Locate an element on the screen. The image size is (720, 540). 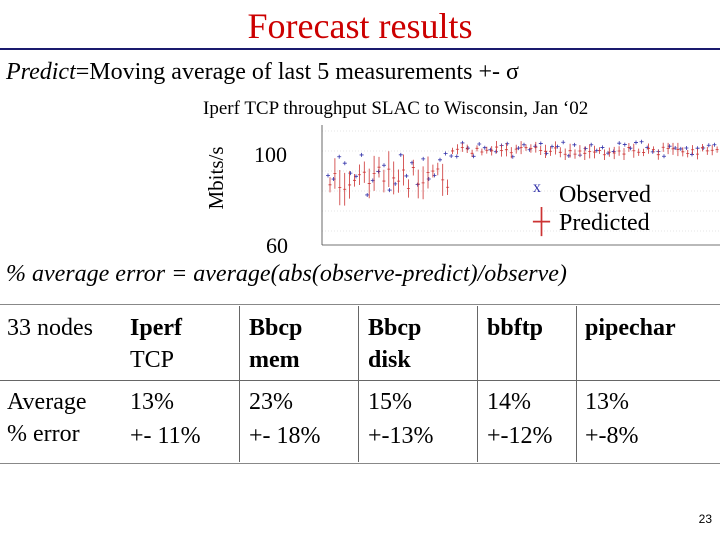
header-bbcp-mem-2: mem is located at coordinates (274, 360).